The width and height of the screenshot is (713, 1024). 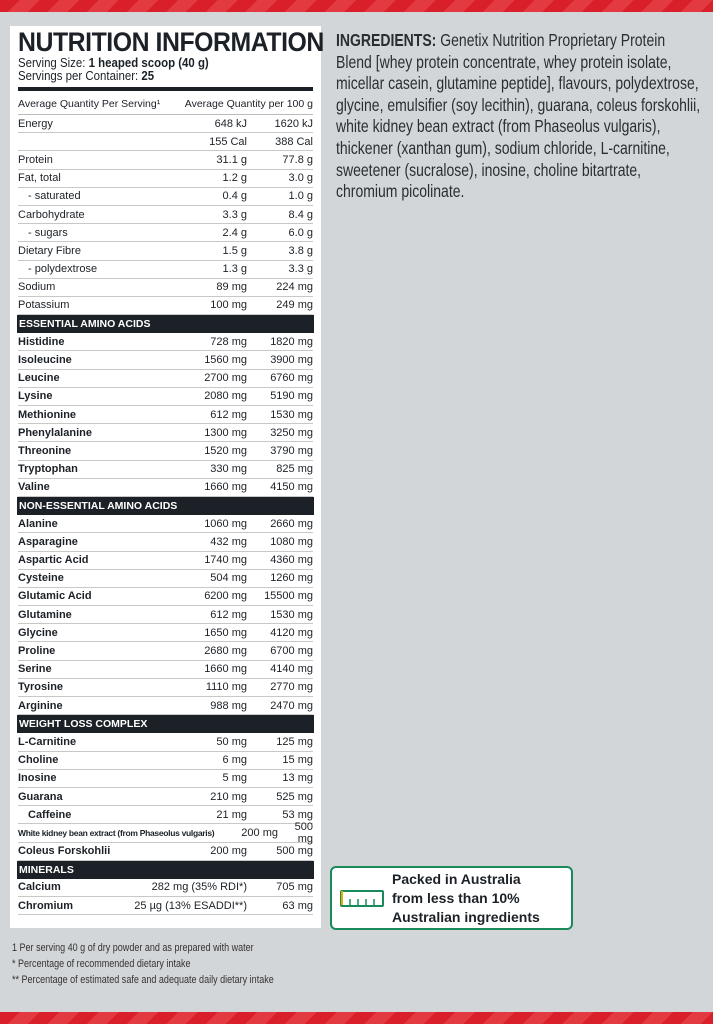 I want to click on table-row: Lysine 2080 mg 5190 mg, so click(x=165, y=397).